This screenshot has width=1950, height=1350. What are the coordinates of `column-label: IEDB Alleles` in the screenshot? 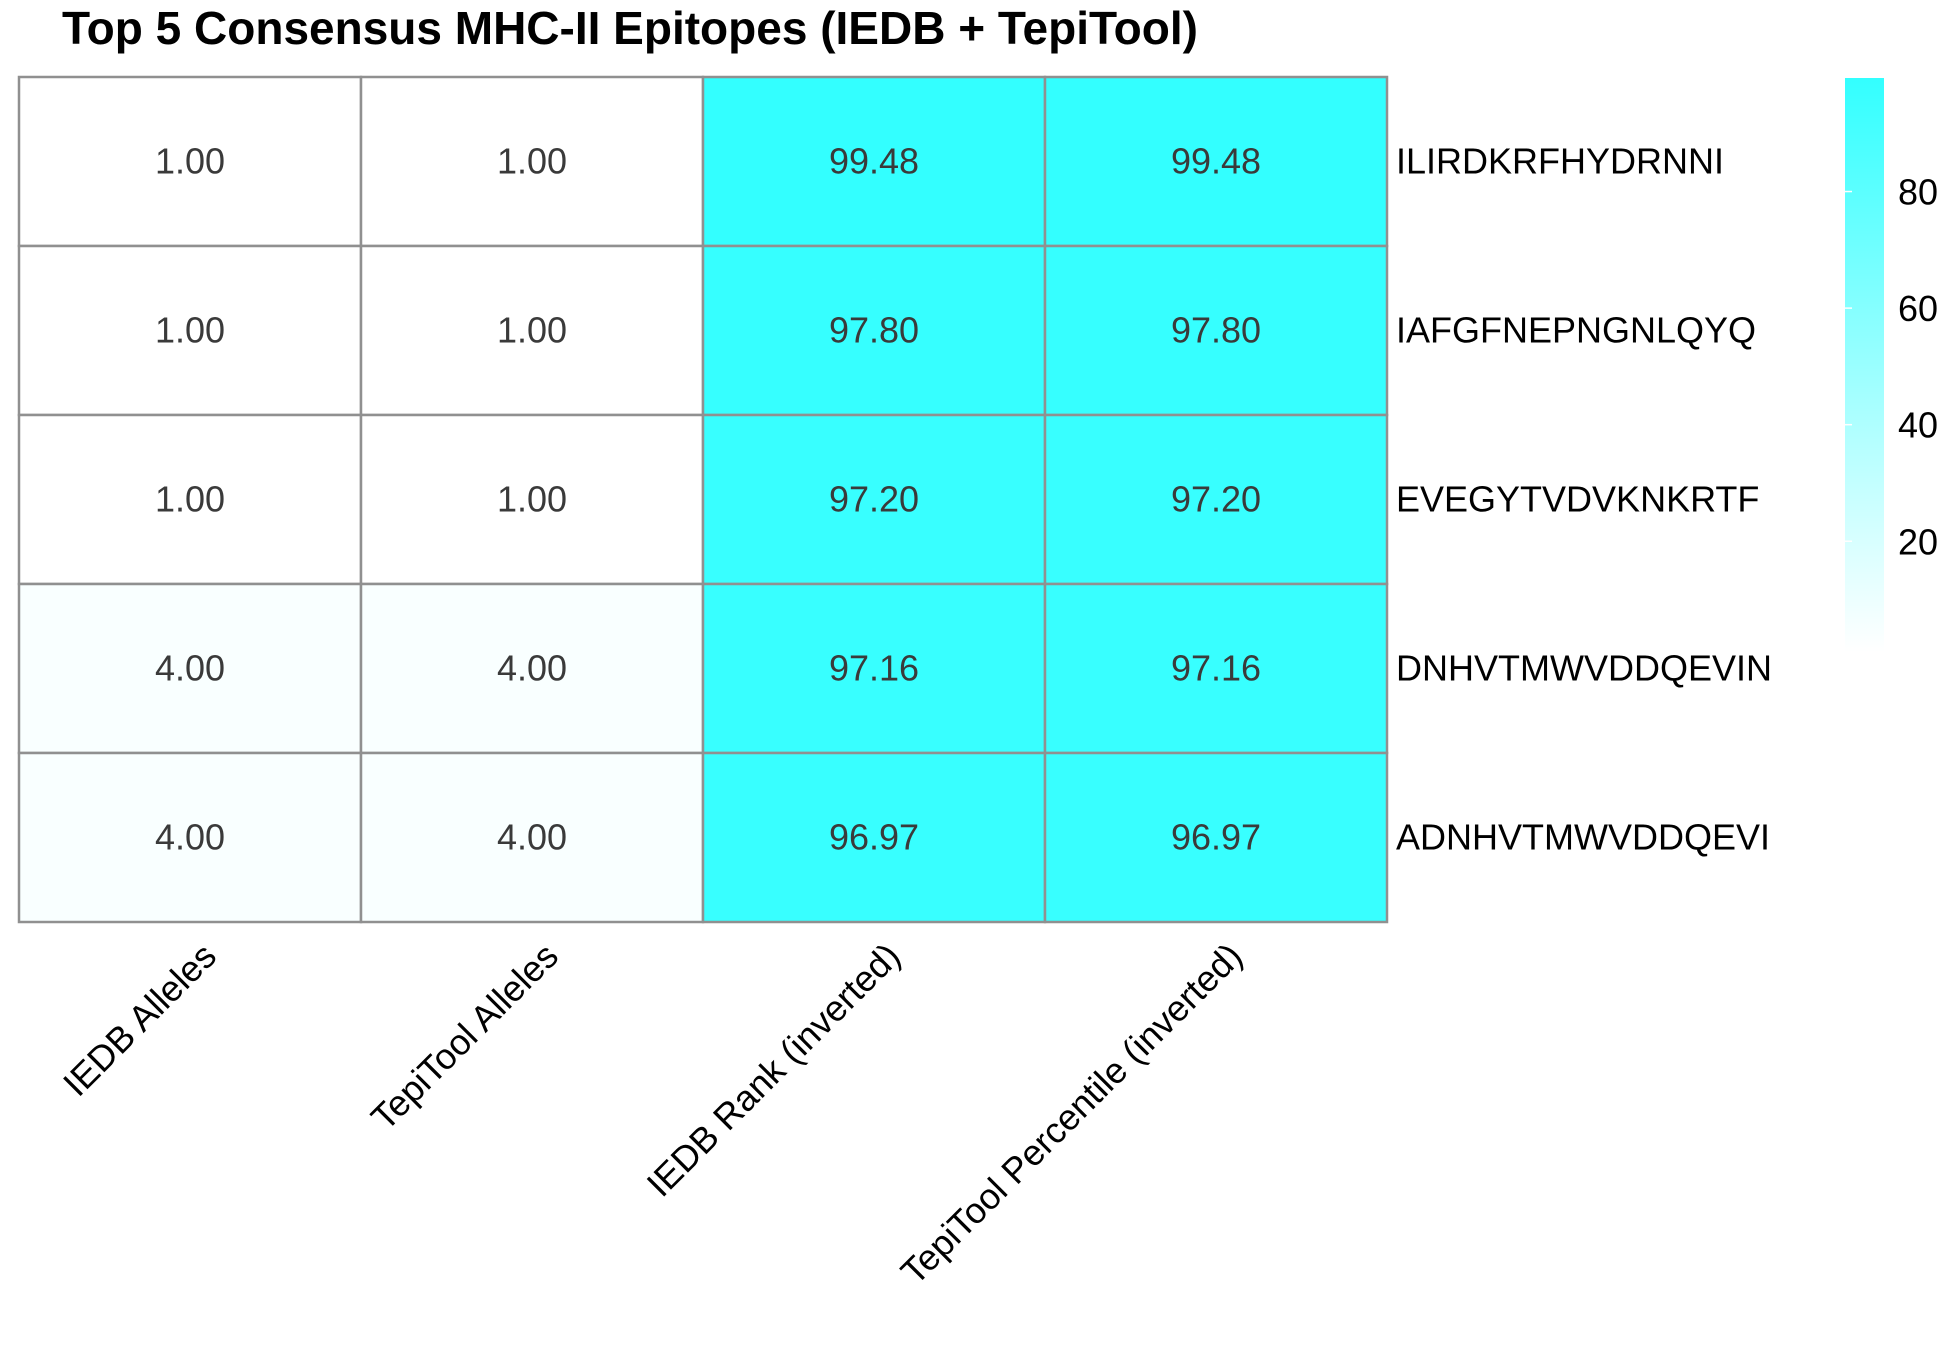 It's located at (139, 1019).